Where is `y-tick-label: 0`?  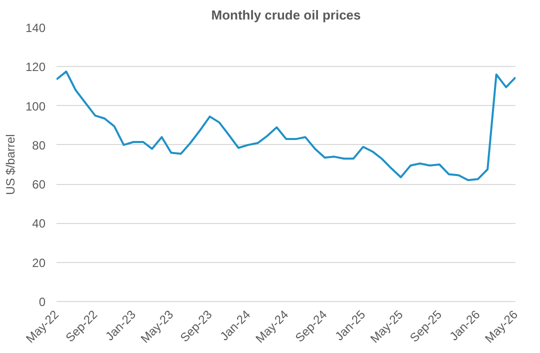
y-tick-label: 0 is located at coordinates (42, 302).